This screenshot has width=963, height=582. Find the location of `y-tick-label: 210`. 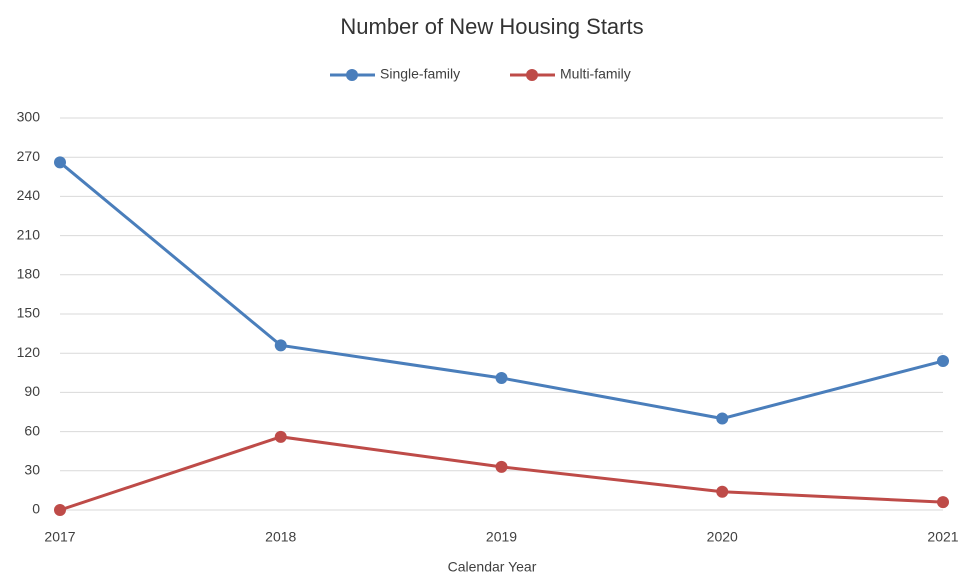

y-tick-label: 210 is located at coordinates (29, 234).